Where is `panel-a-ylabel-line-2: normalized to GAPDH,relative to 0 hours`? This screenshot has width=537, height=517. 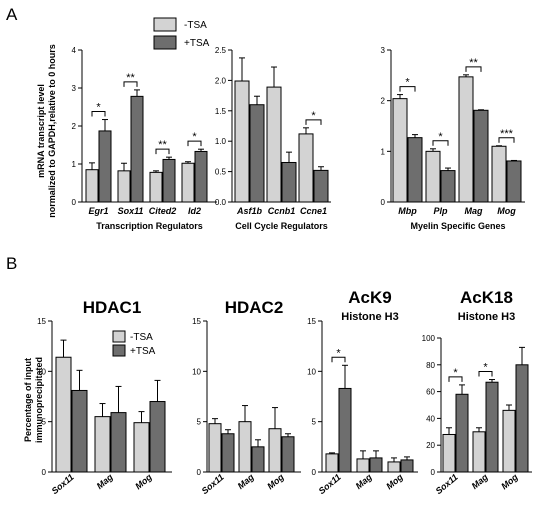 panel-a-ylabel-line-2: normalized to GAPDH,relative to 0 hours is located at coordinates (52, 131).